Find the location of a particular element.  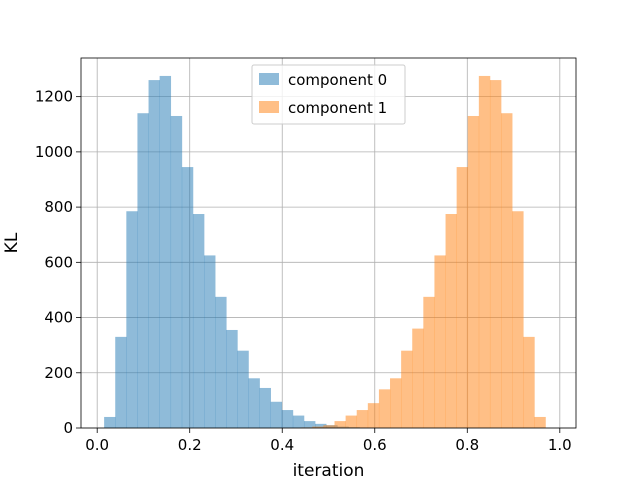

y-tick-label: 0 is located at coordinates (68, 428).